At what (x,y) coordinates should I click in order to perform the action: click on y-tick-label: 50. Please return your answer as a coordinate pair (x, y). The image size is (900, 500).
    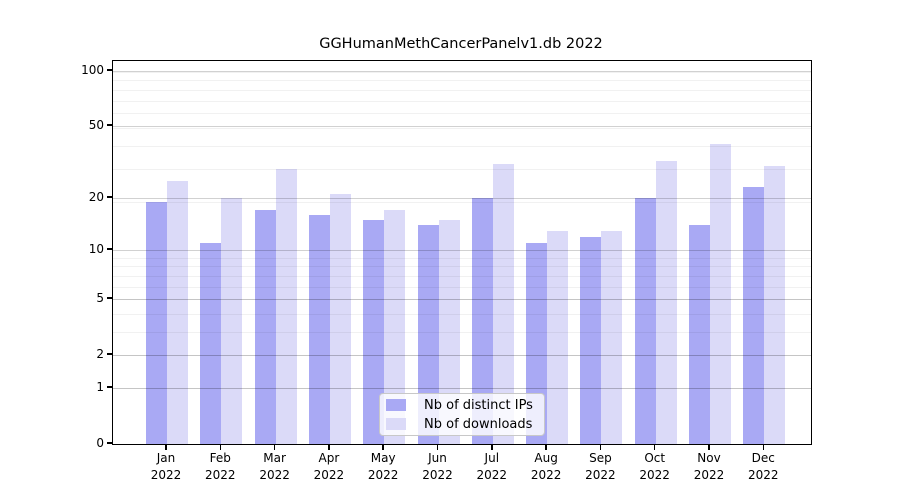
    Looking at the image, I should click on (96, 125).